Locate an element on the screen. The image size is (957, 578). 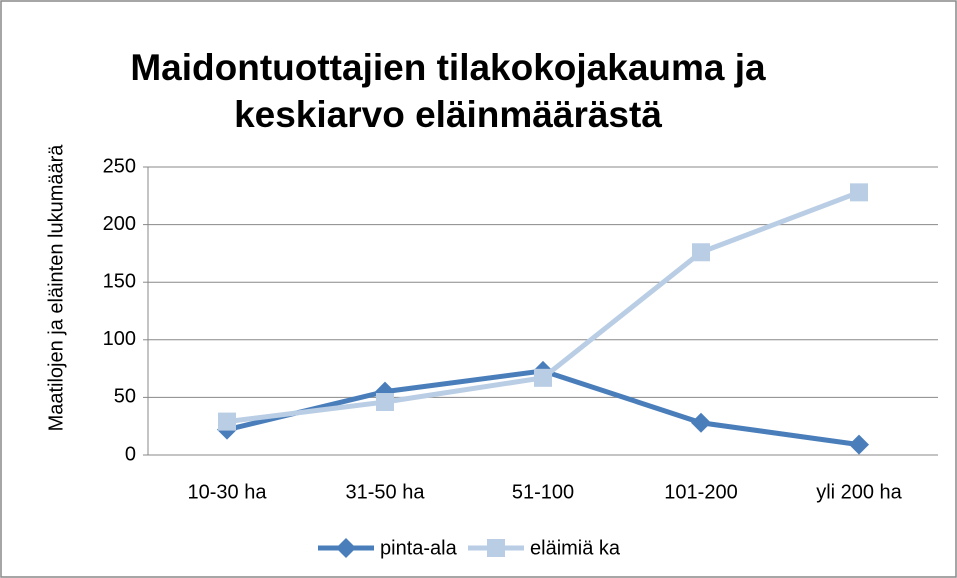
x-tick-label: 51-100 is located at coordinates (543, 492).